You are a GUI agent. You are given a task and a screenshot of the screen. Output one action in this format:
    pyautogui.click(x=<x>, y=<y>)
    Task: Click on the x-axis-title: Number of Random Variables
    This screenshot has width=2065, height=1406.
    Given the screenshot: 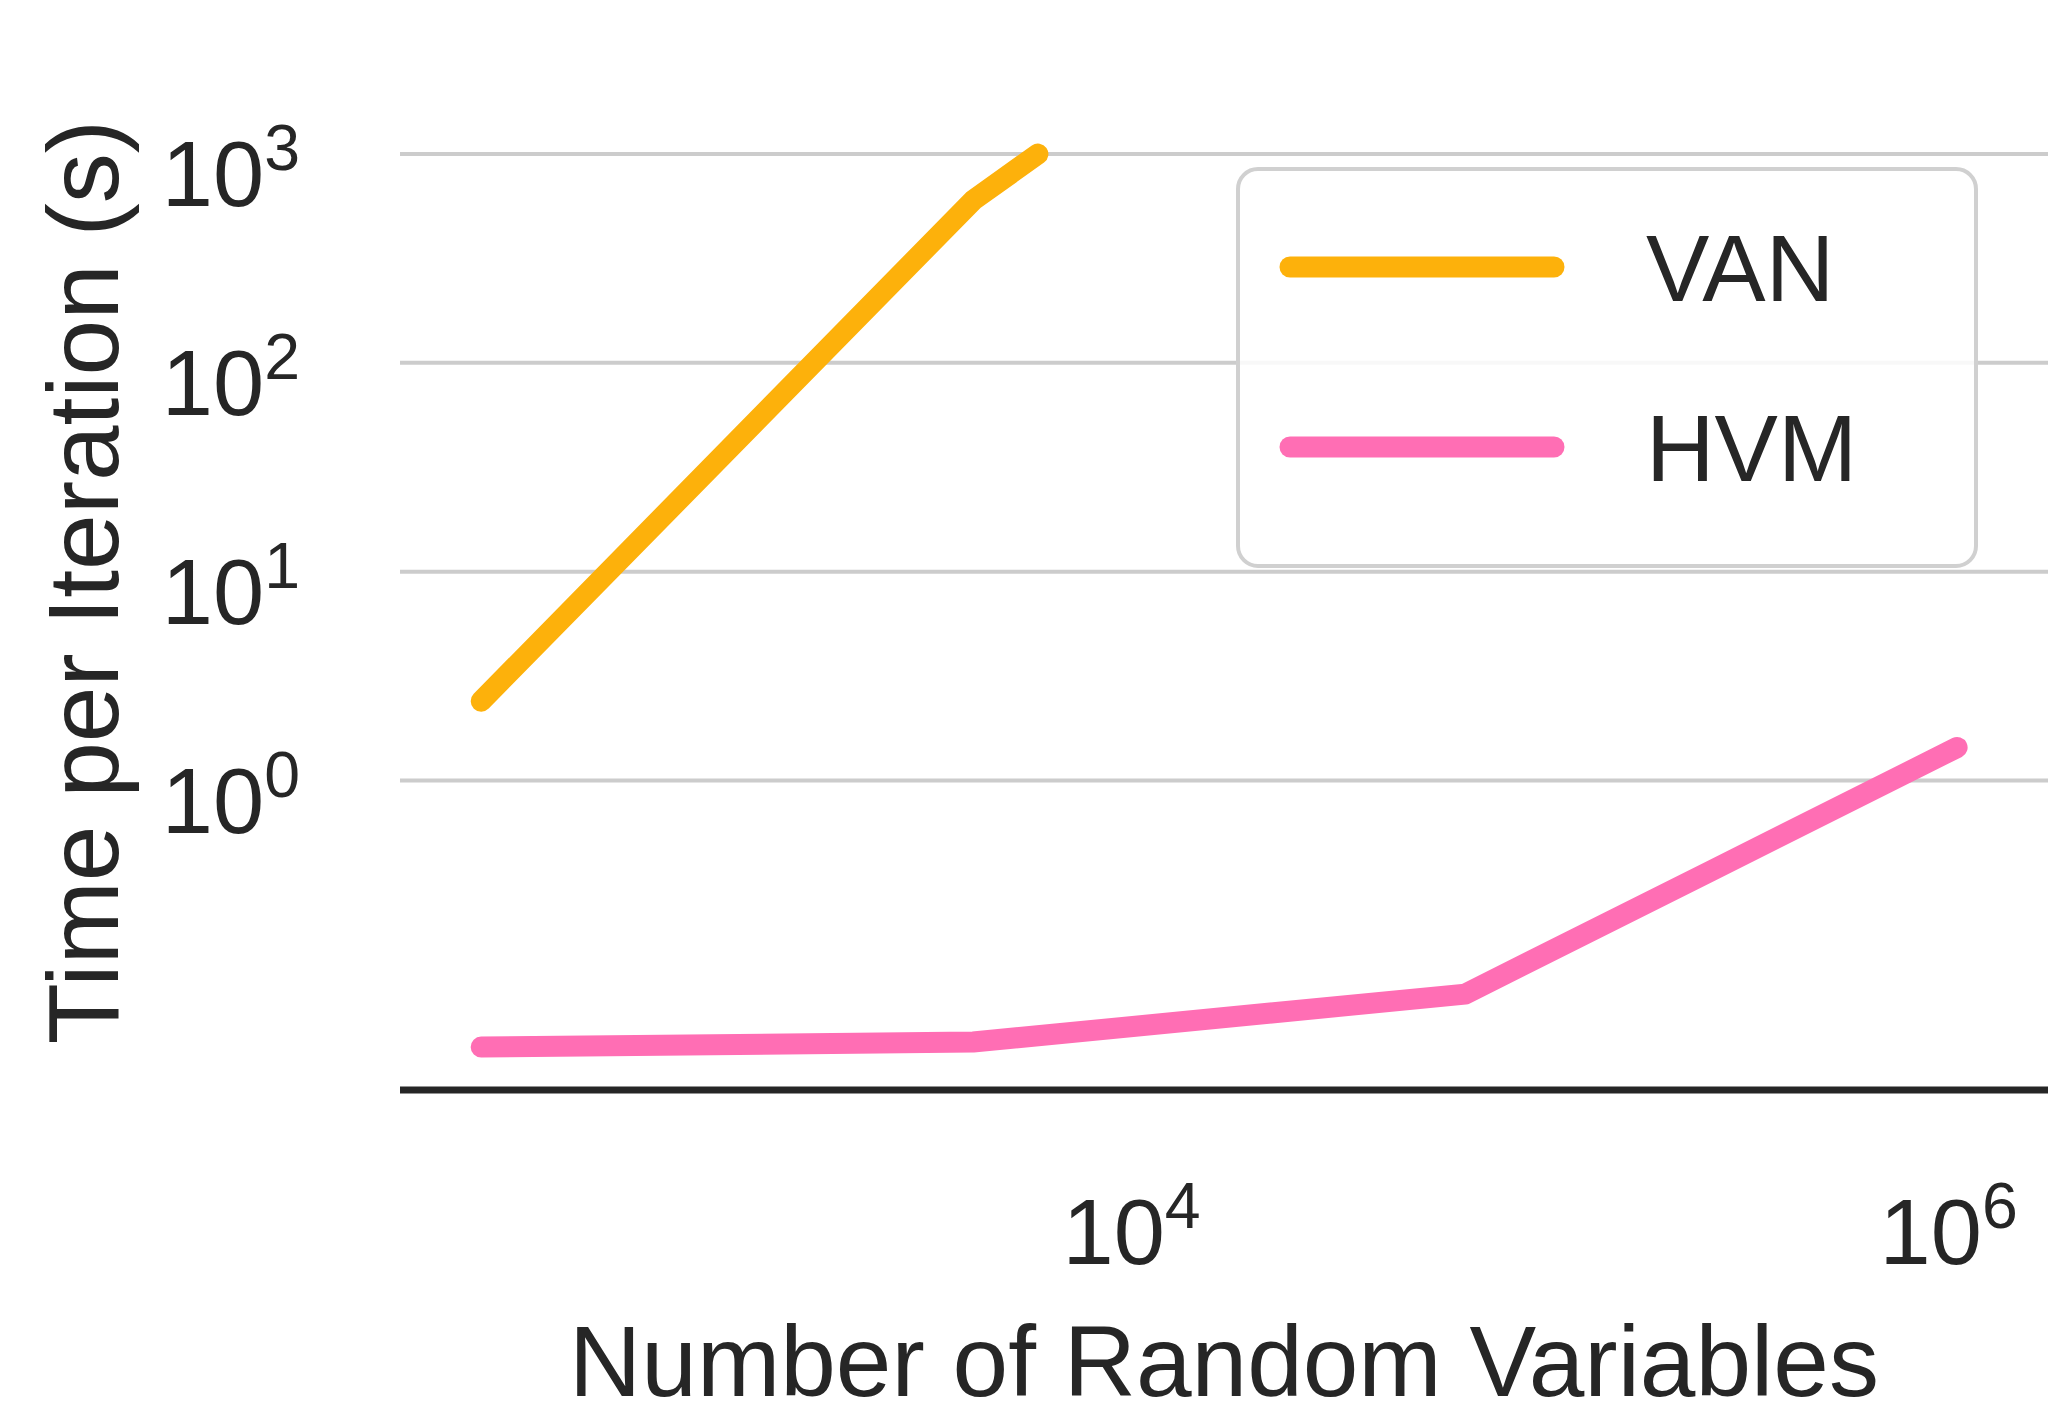 What is the action you would take?
    pyautogui.click(x=1224, y=1355)
    